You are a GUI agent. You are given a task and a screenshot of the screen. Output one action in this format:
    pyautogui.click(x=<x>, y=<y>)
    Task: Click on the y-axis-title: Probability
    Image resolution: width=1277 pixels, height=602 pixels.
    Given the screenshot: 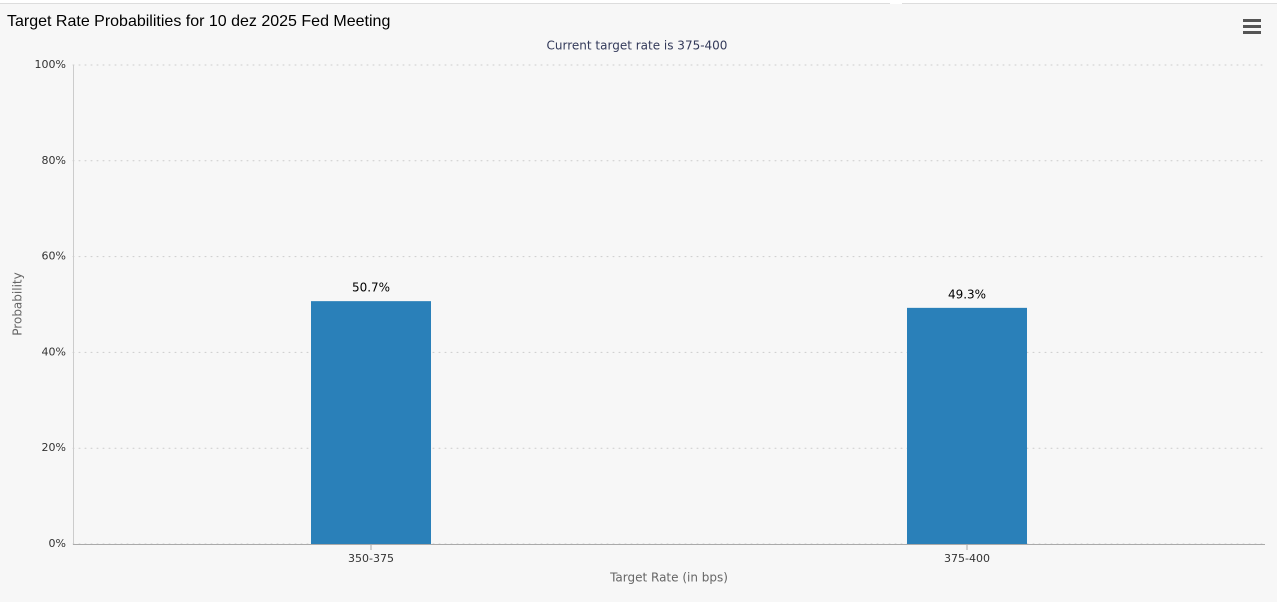 What is the action you would take?
    pyautogui.click(x=18, y=303)
    